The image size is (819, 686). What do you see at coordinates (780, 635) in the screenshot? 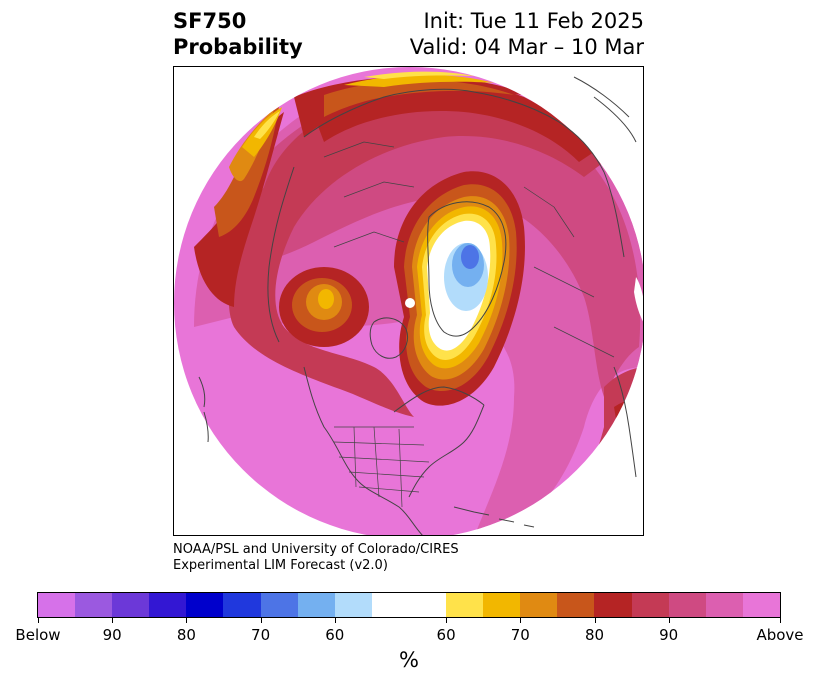
I see `colorbar-tick-label: Above` at bounding box center [780, 635].